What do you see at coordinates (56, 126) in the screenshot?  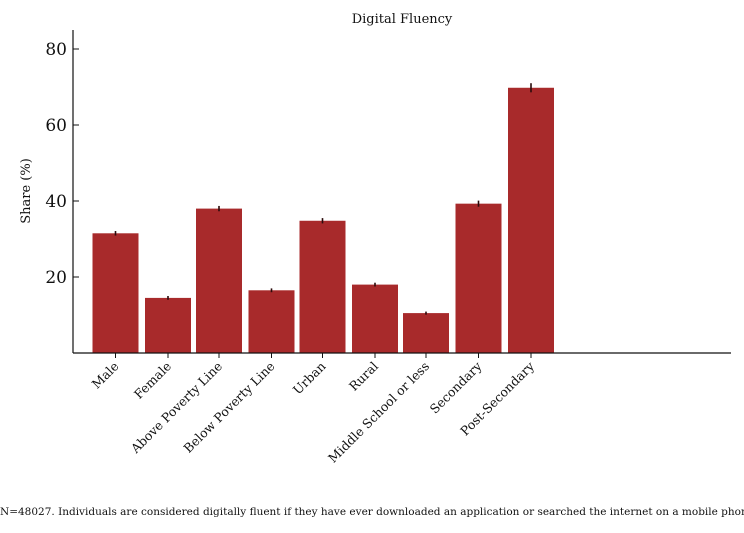 I see `y-tick-label: 60` at bounding box center [56, 126].